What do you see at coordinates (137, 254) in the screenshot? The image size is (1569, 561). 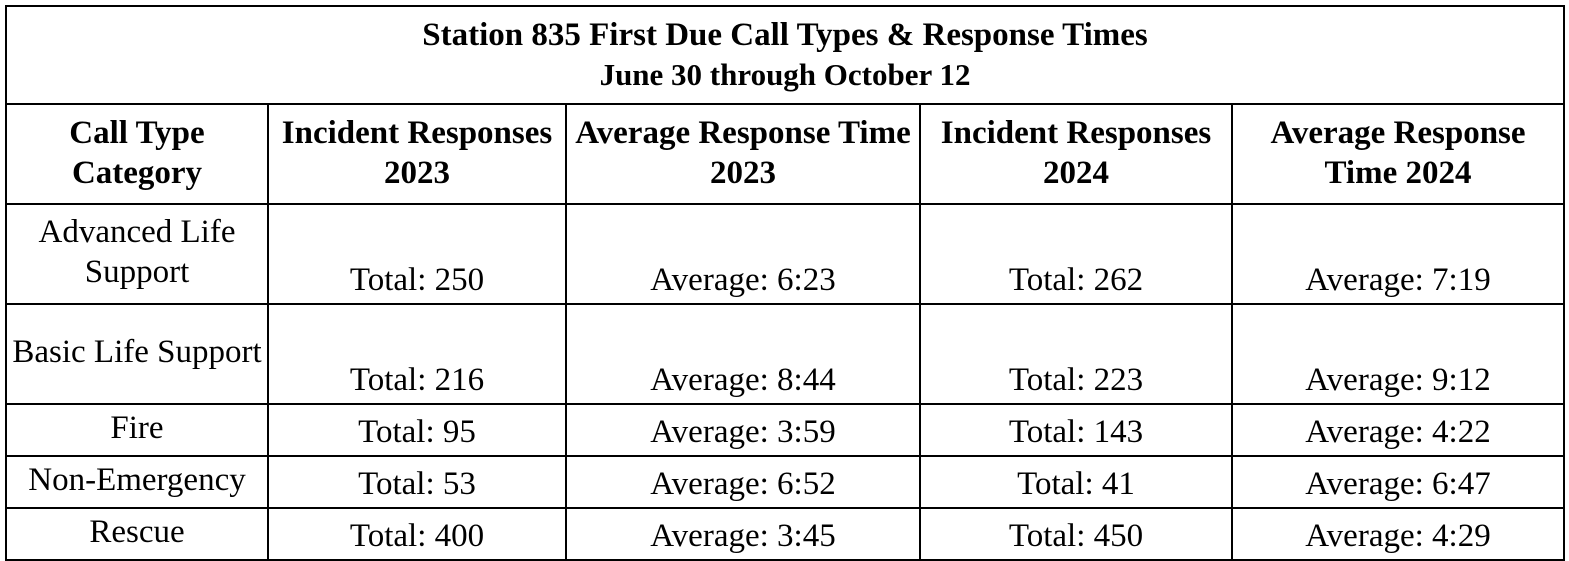 I see `category-cell: Advanced Life Support` at bounding box center [137, 254].